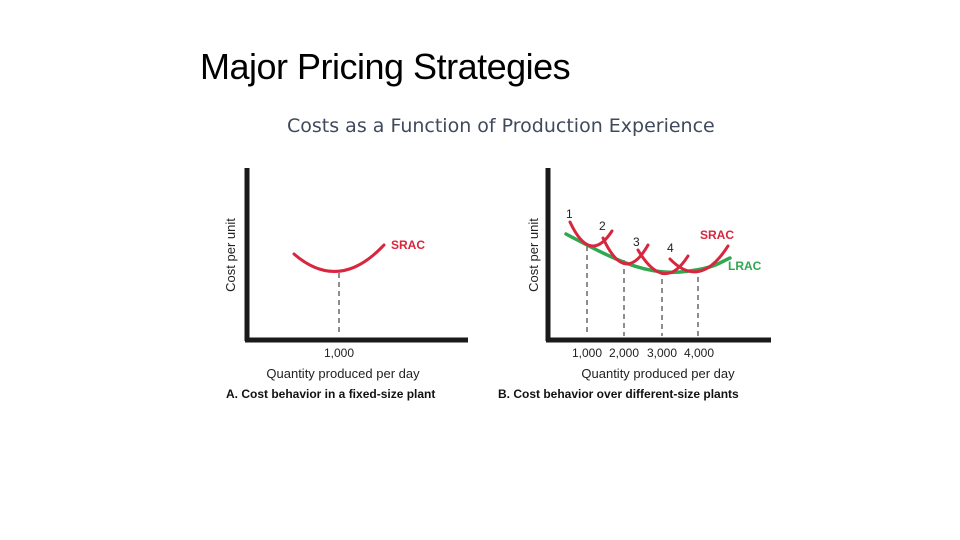 The width and height of the screenshot is (960, 540). I want to click on chart-a-srac-curve, so click(339, 258).